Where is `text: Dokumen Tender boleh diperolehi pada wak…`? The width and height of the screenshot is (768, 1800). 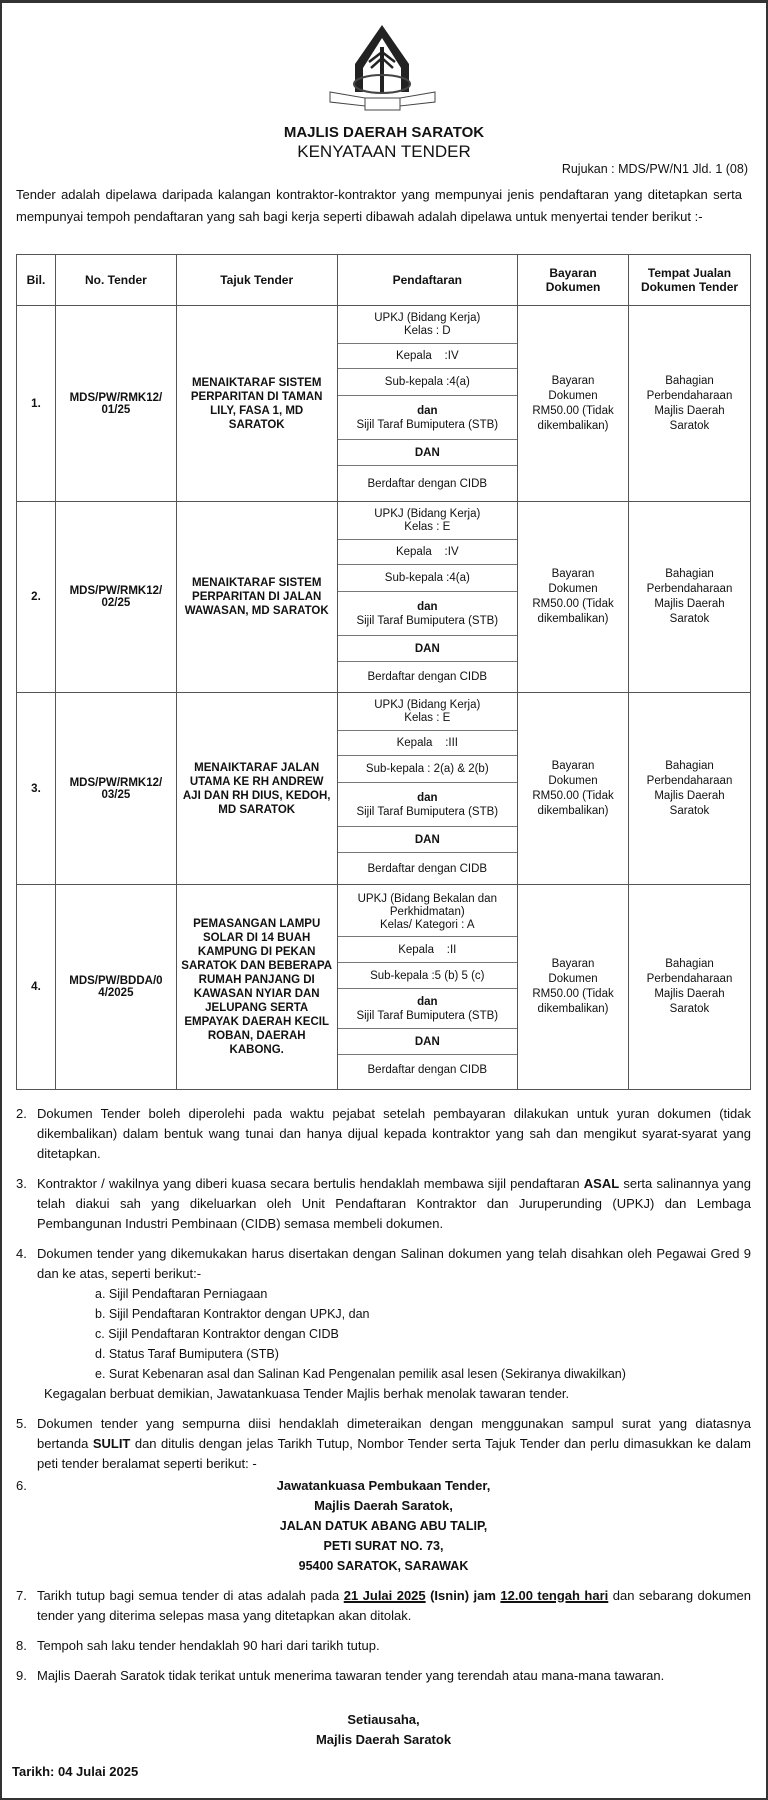
text: Dokumen Tender boleh diperolehi pada wak… is located at coordinates (394, 1133).